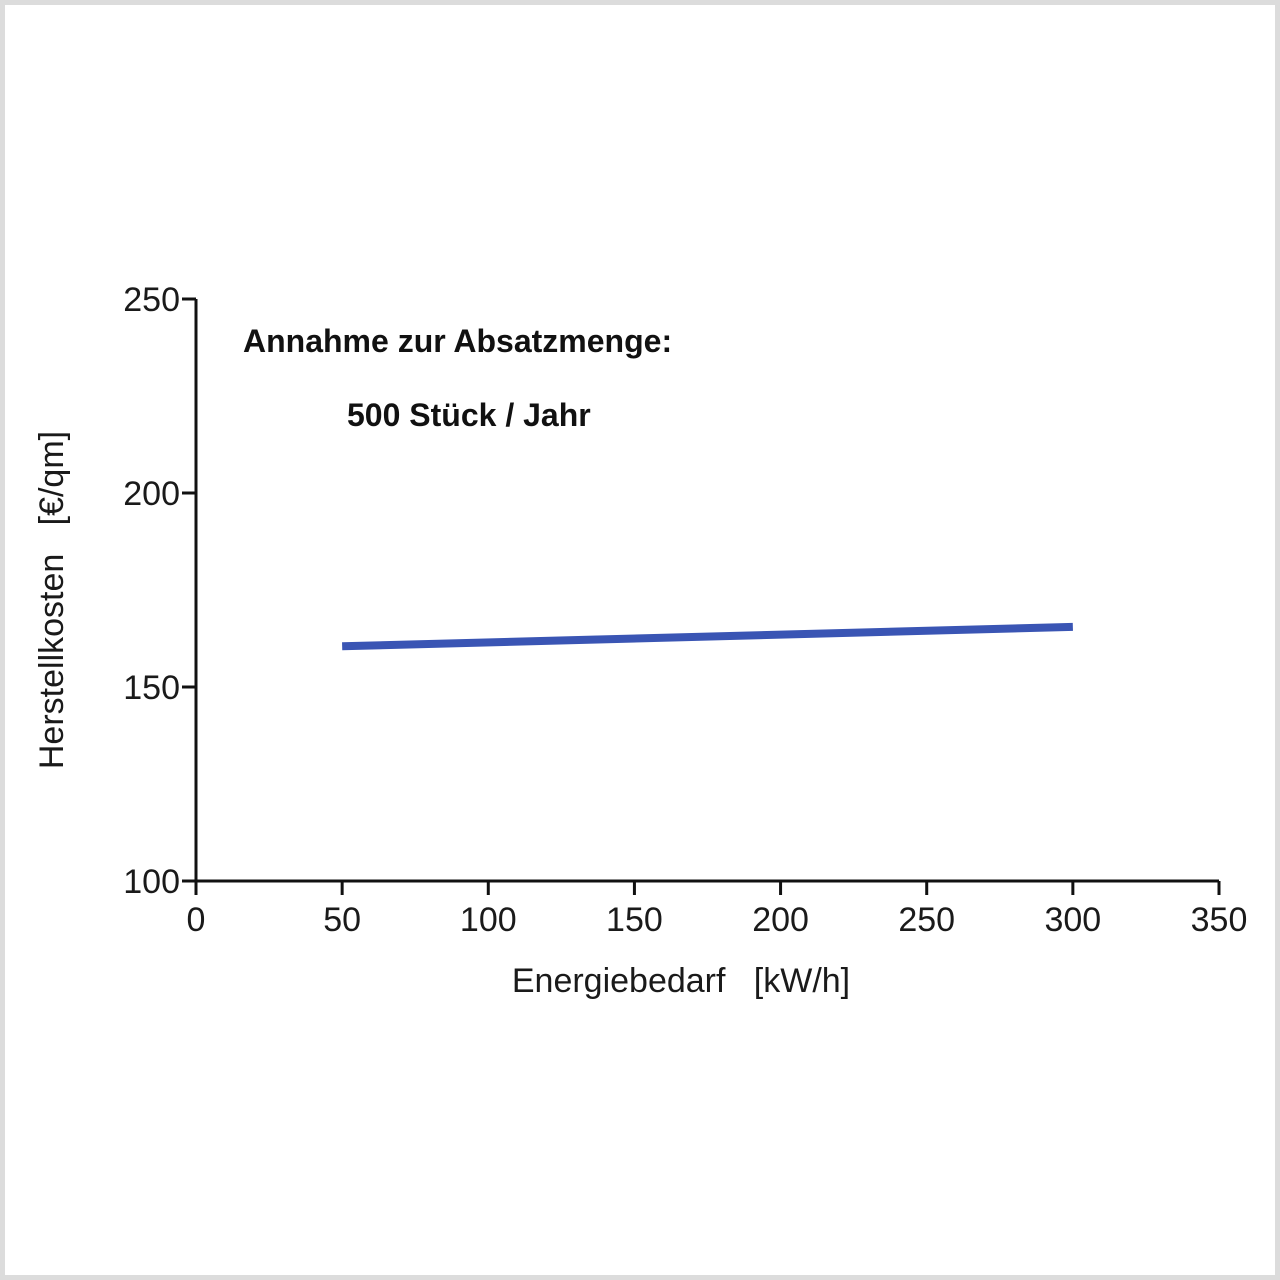 The height and width of the screenshot is (1280, 1280). Describe the element at coordinates (681, 981) in the screenshot. I see `x-axis-title: Energiebedarf [kW/h]` at that location.